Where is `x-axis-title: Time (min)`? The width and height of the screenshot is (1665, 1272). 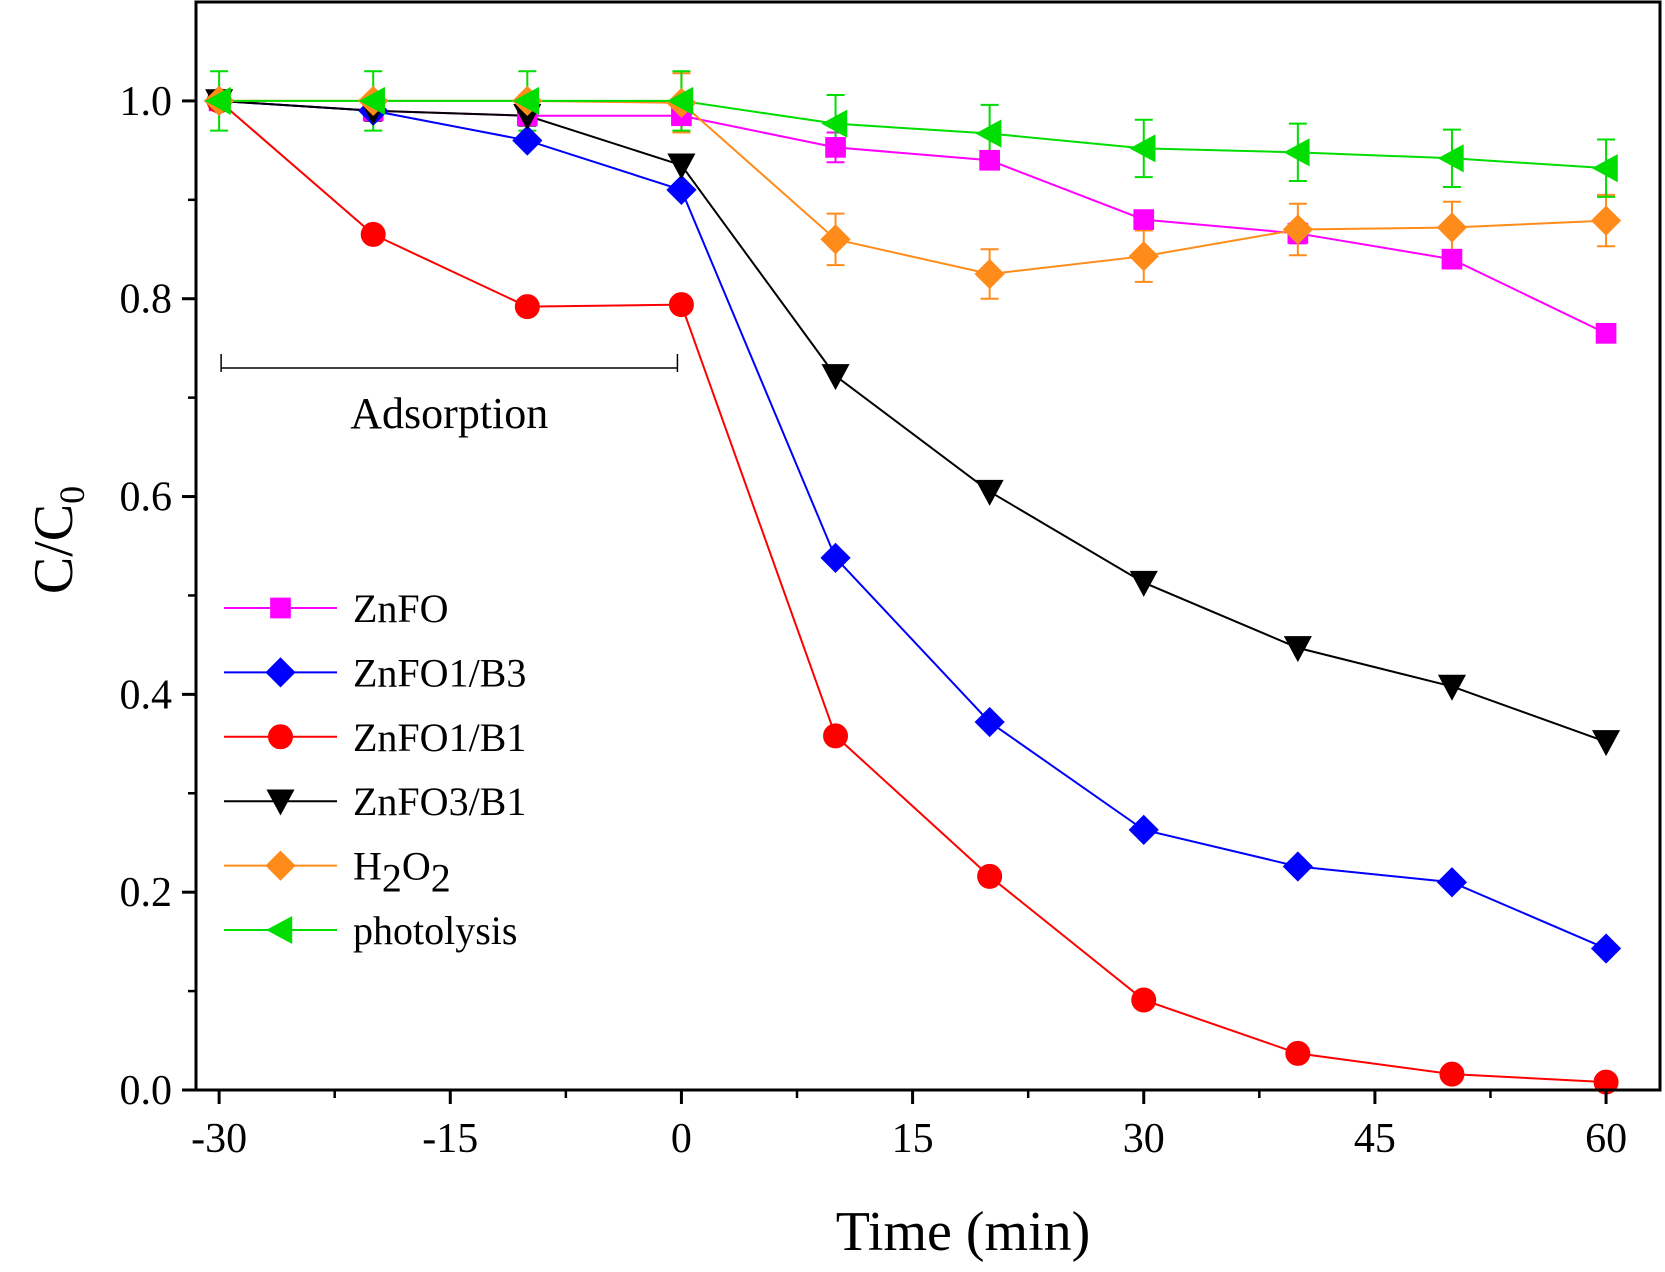
x-axis-title: Time (min) is located at coordinates (963, 1232).